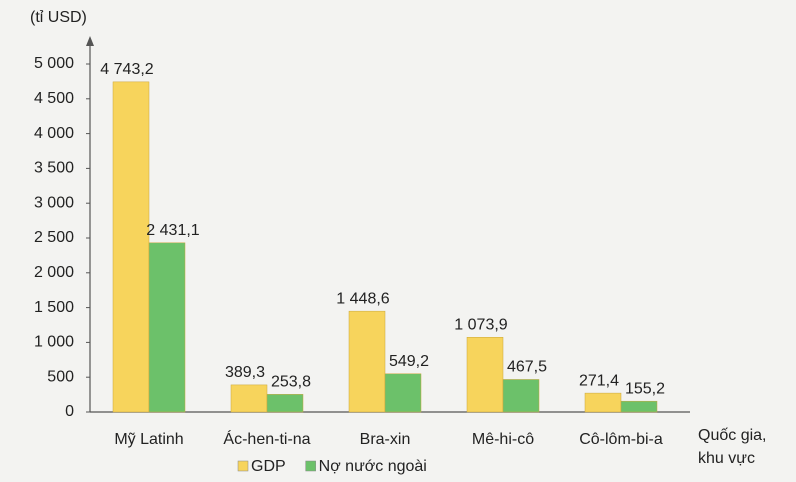 The width and height of the screenshot is (796, 482). What do you see at coordinates (726, 458) in the screenshot?
I see `x-axis-label: khu vực` at bounding box center [726, 458].